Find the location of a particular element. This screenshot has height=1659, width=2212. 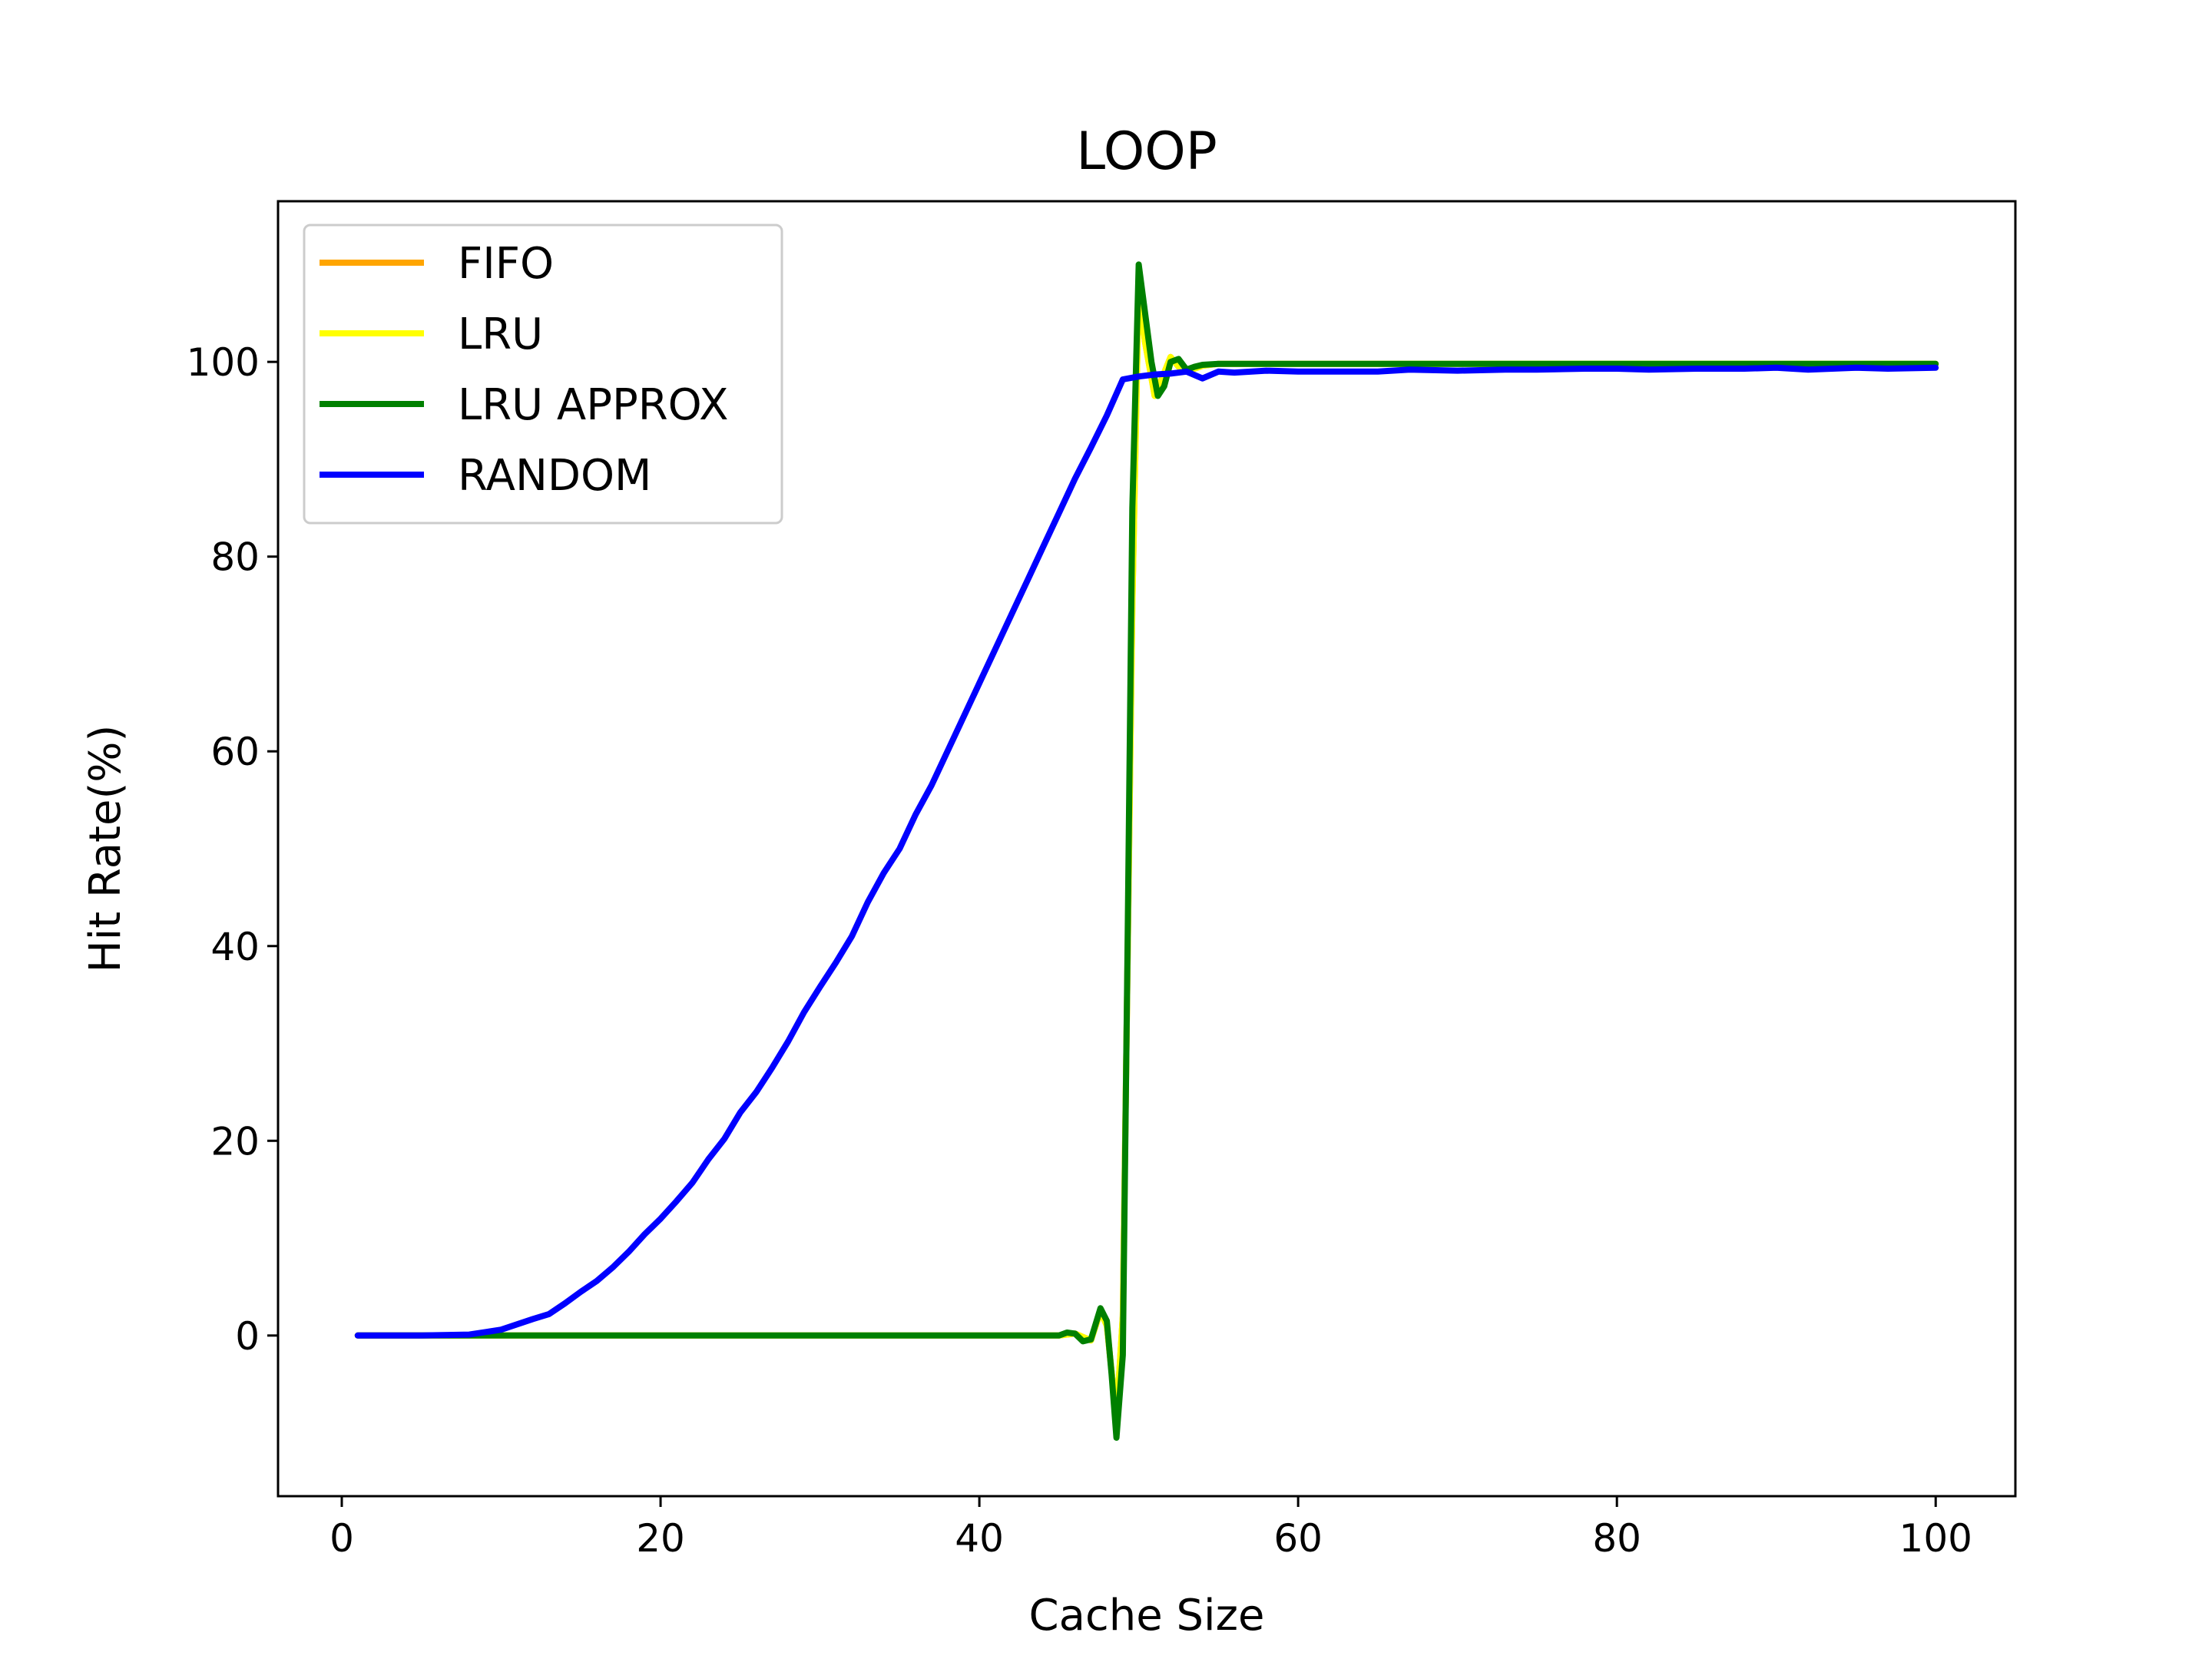

x-axis: 0 20 40 60 80 100 is located at coordinates (1151, 1529).